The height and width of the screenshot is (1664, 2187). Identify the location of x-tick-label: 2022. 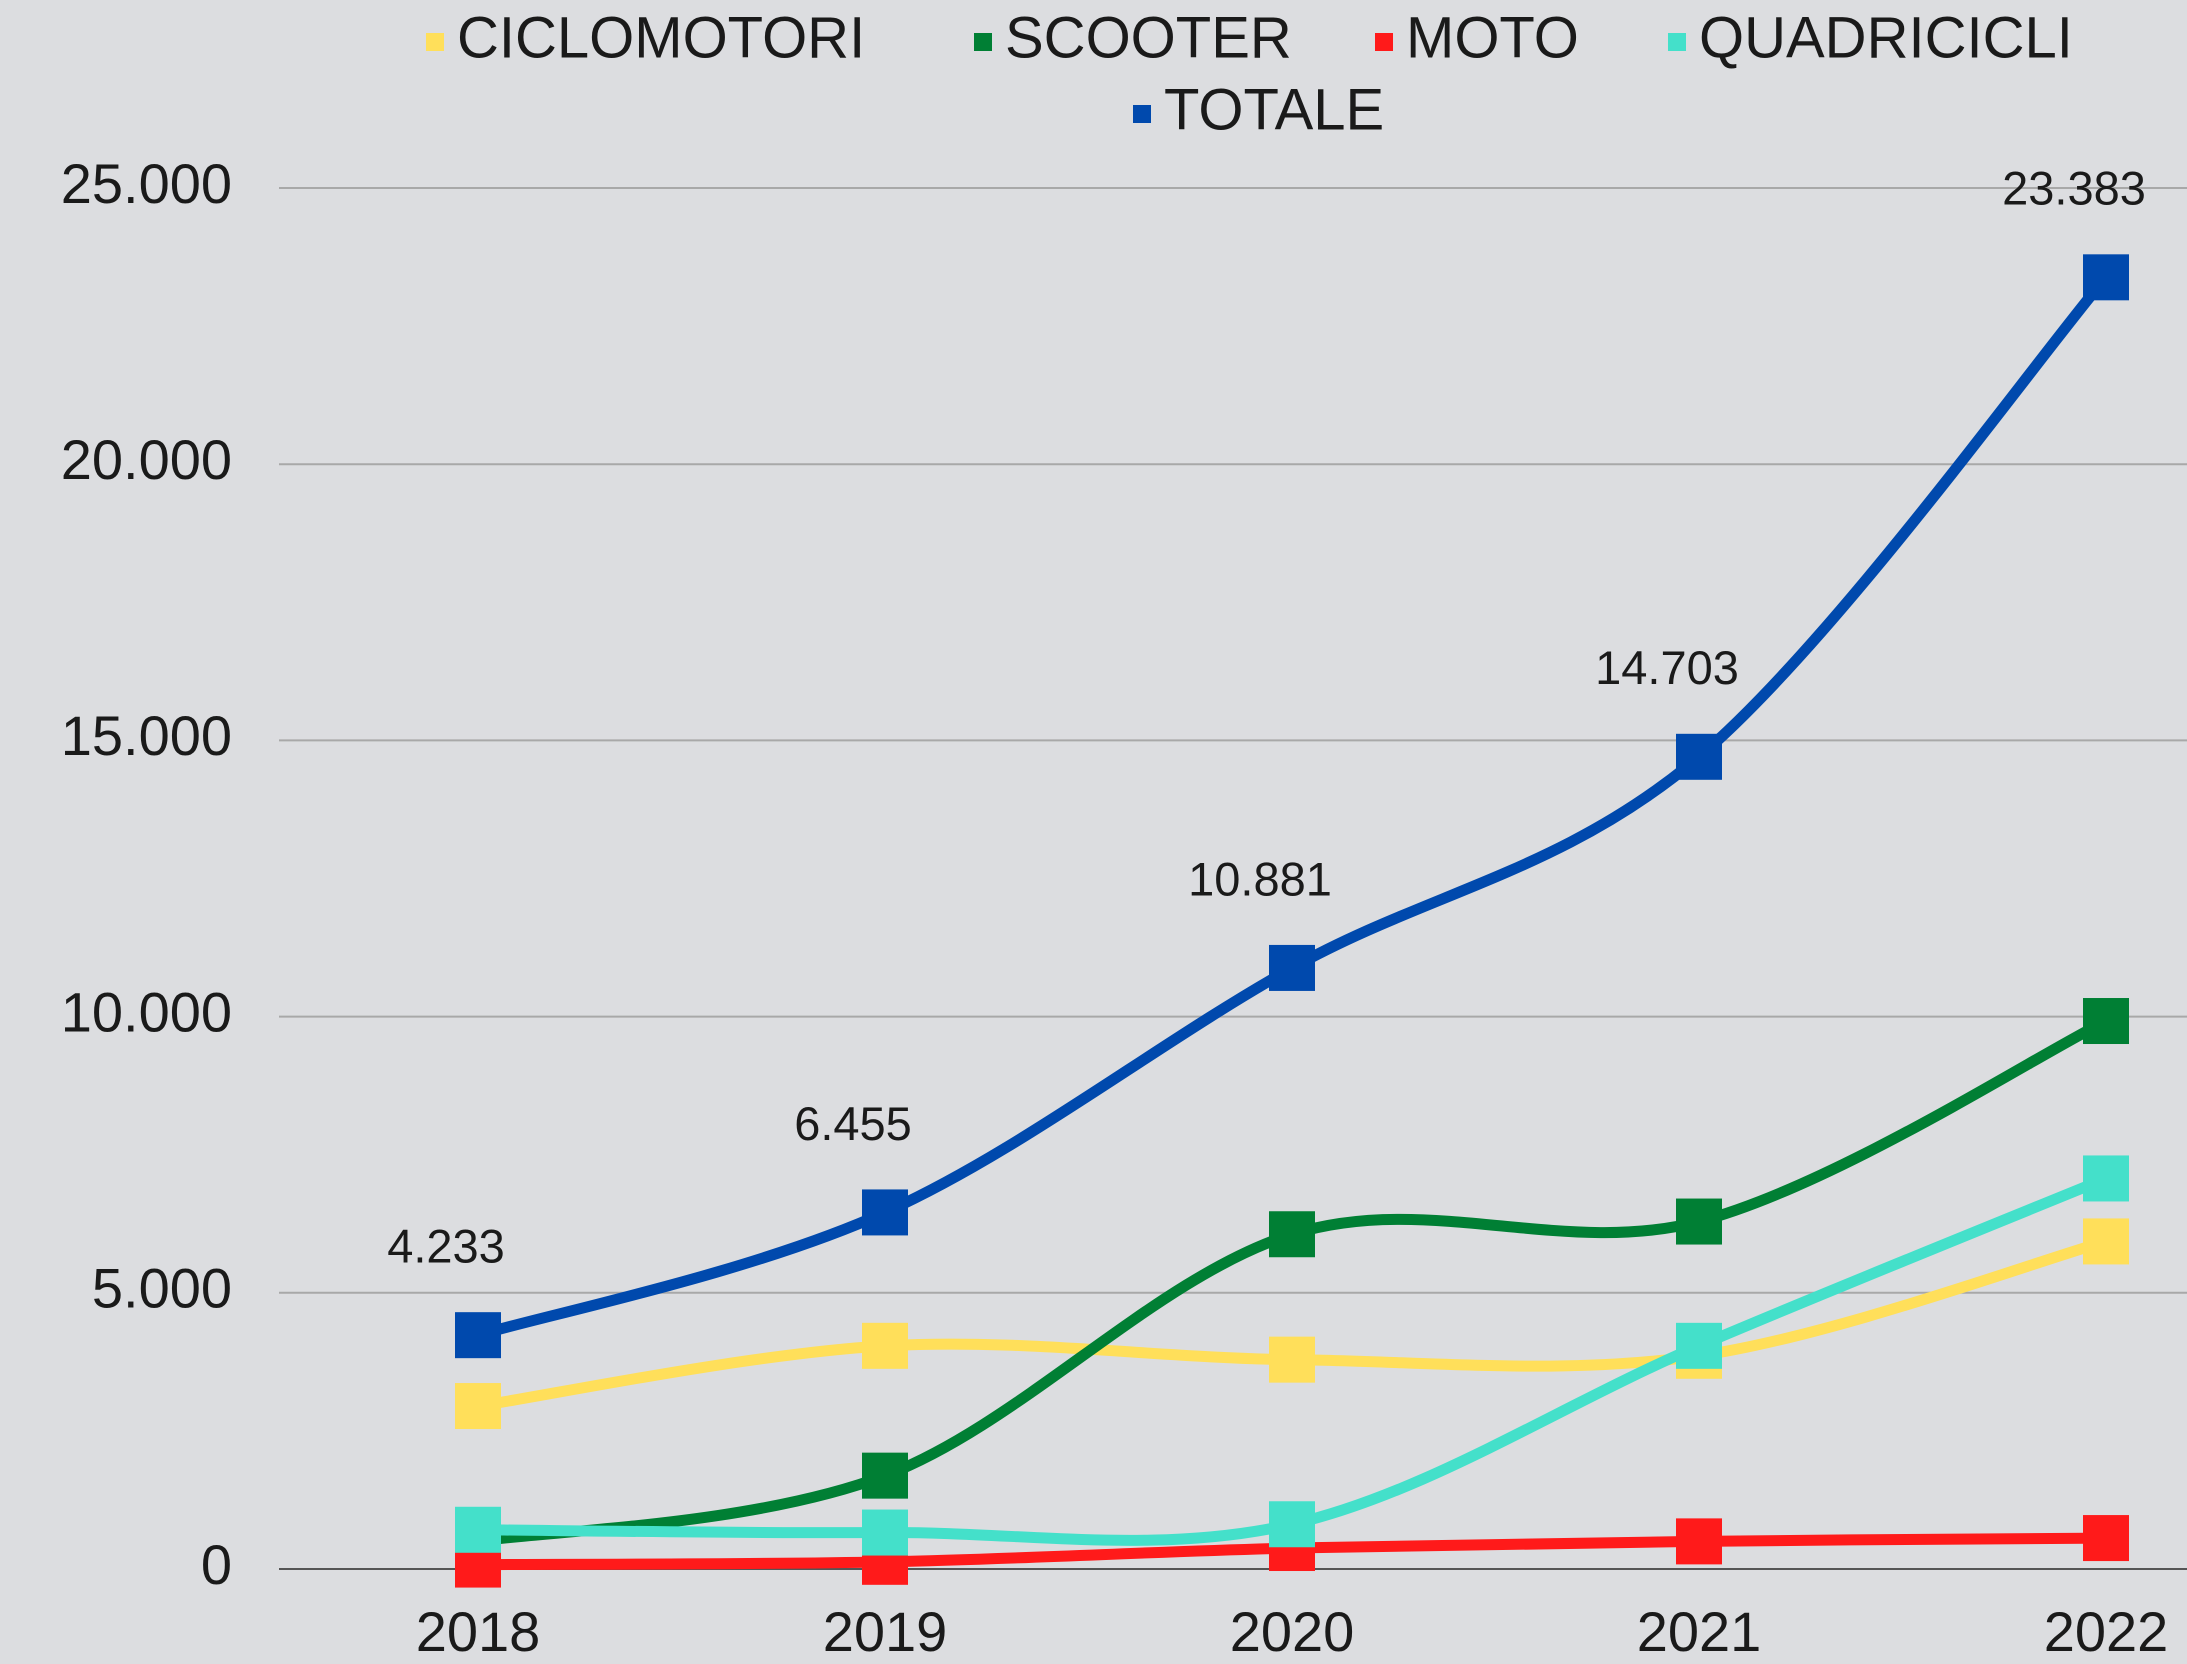
(2106, 1631).